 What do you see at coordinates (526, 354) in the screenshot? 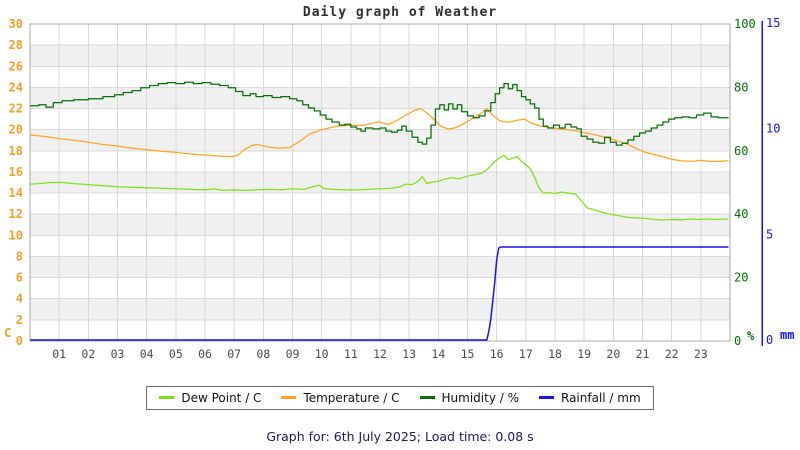
I see `axis-label: 17` at bounding box center [526, 354].